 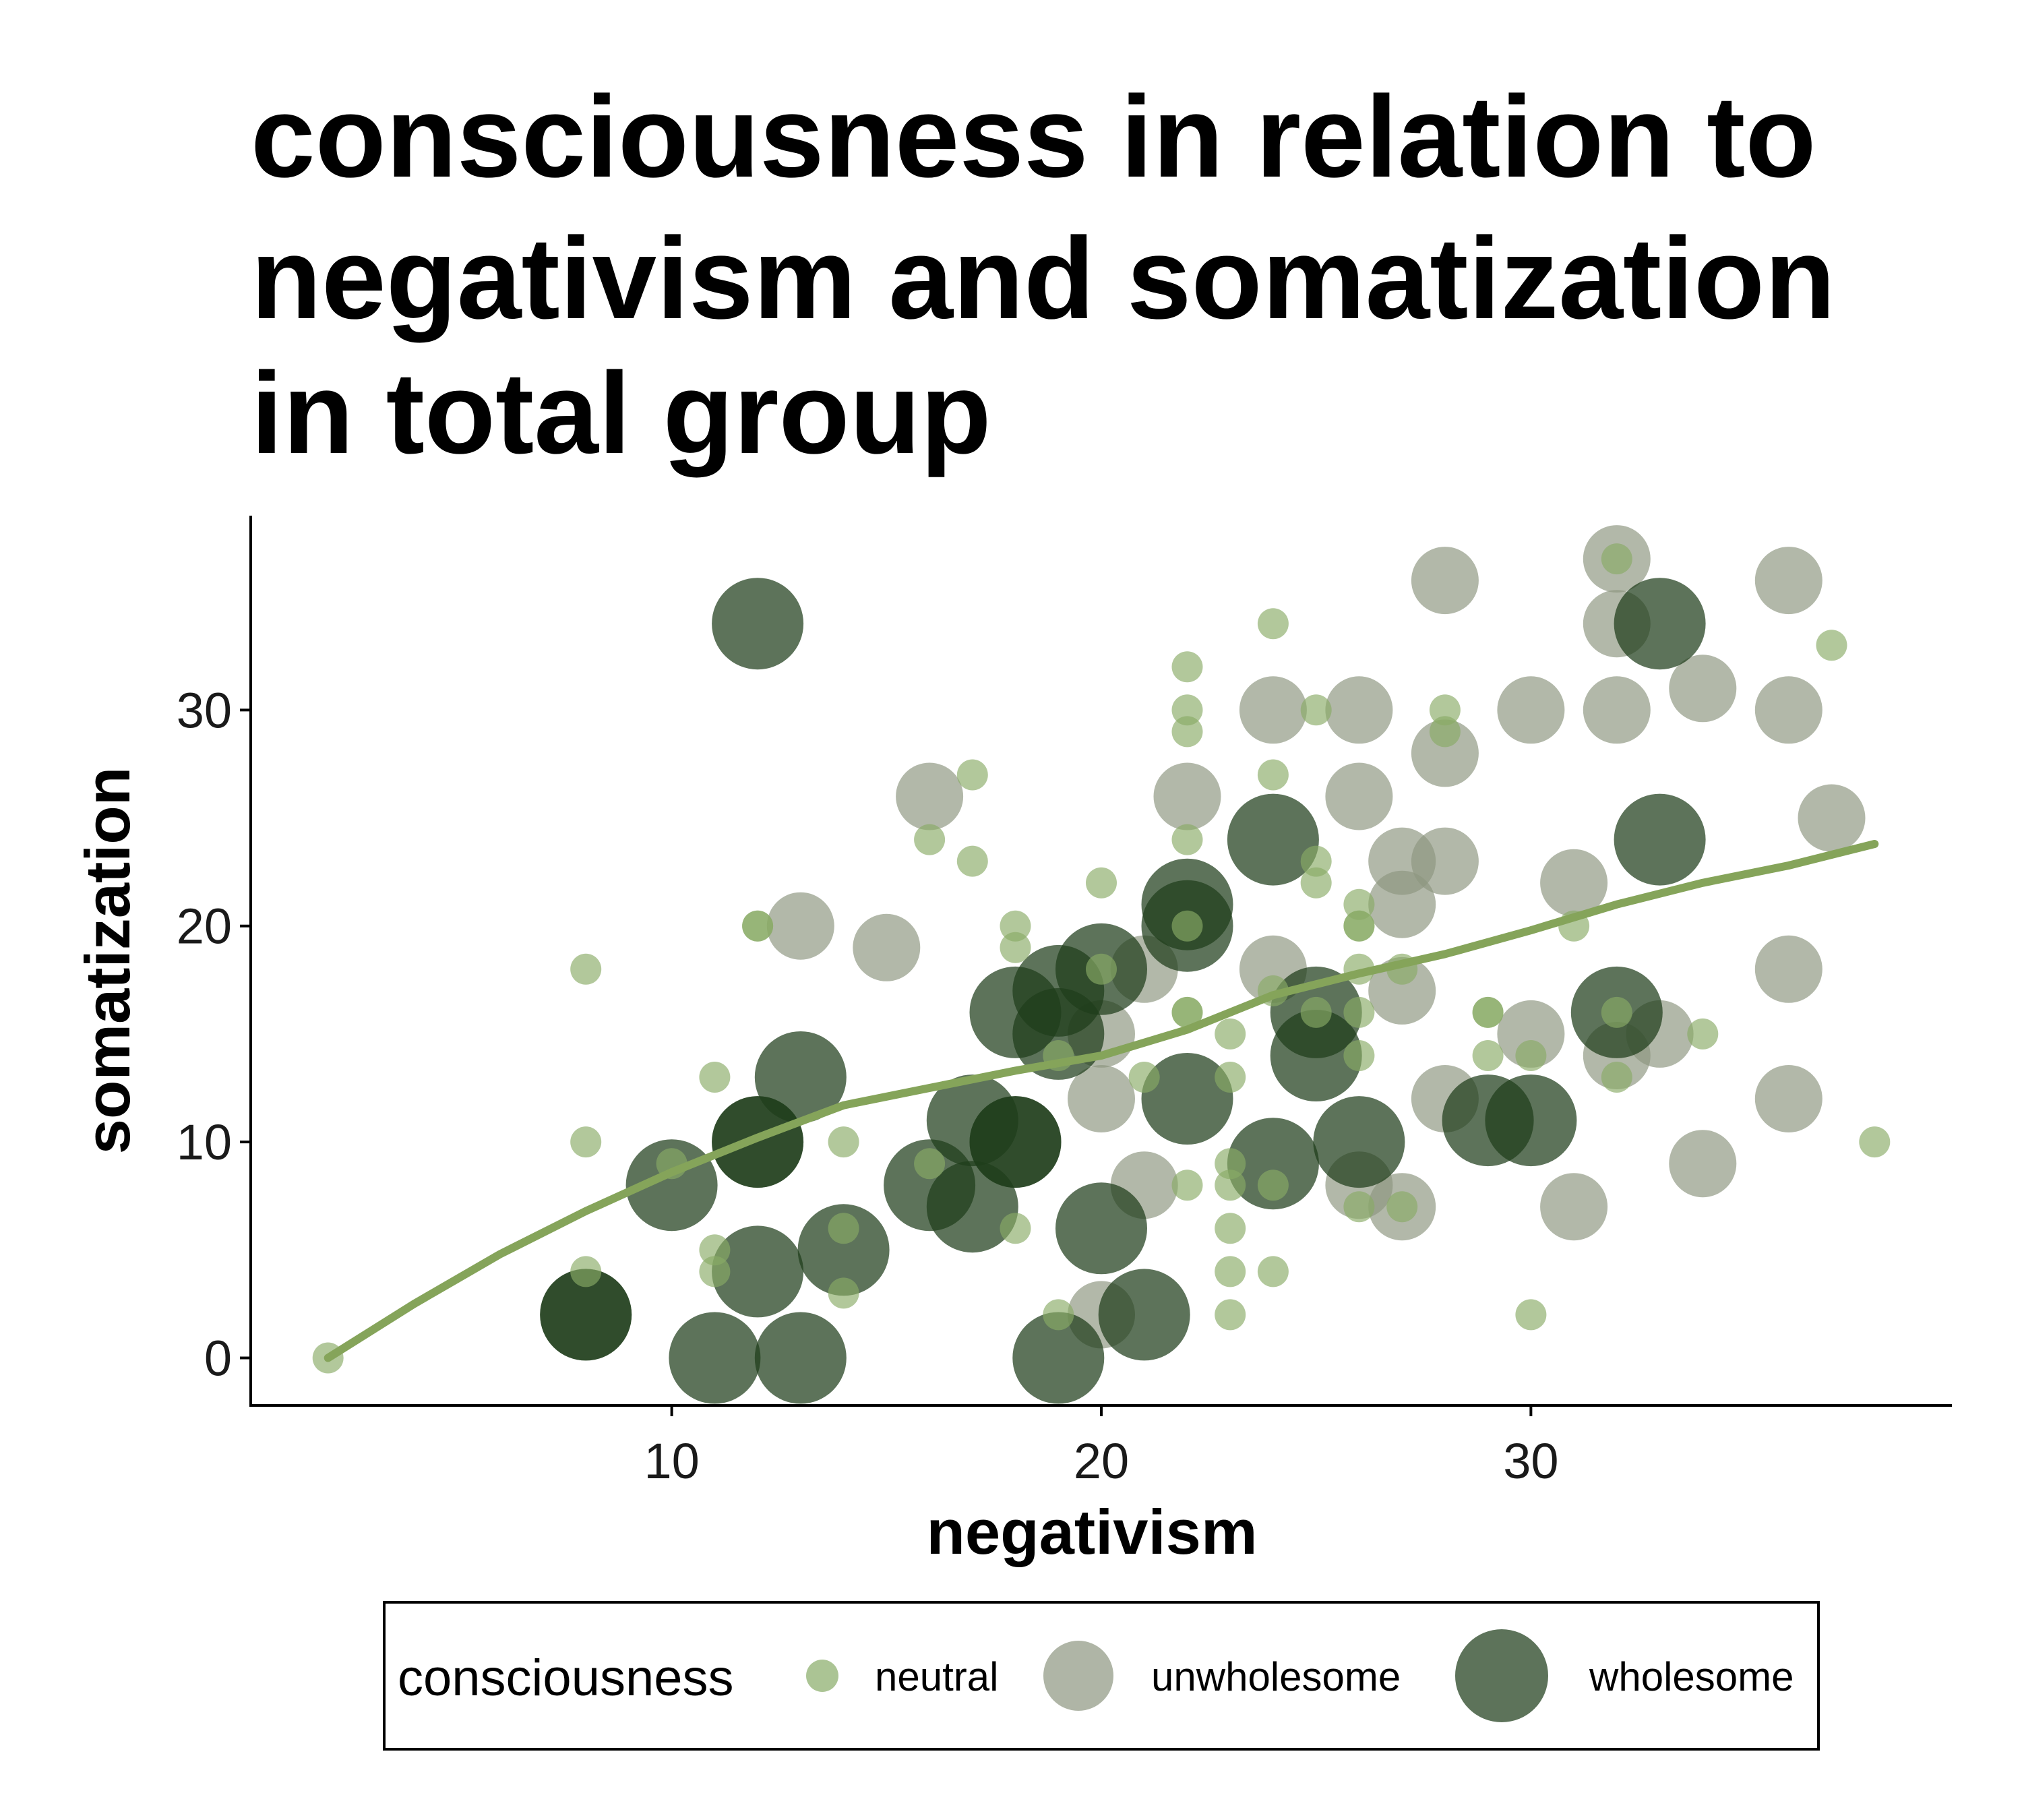 I want to click on legend-key-unwholesome, so click(x=1078, y=1676).